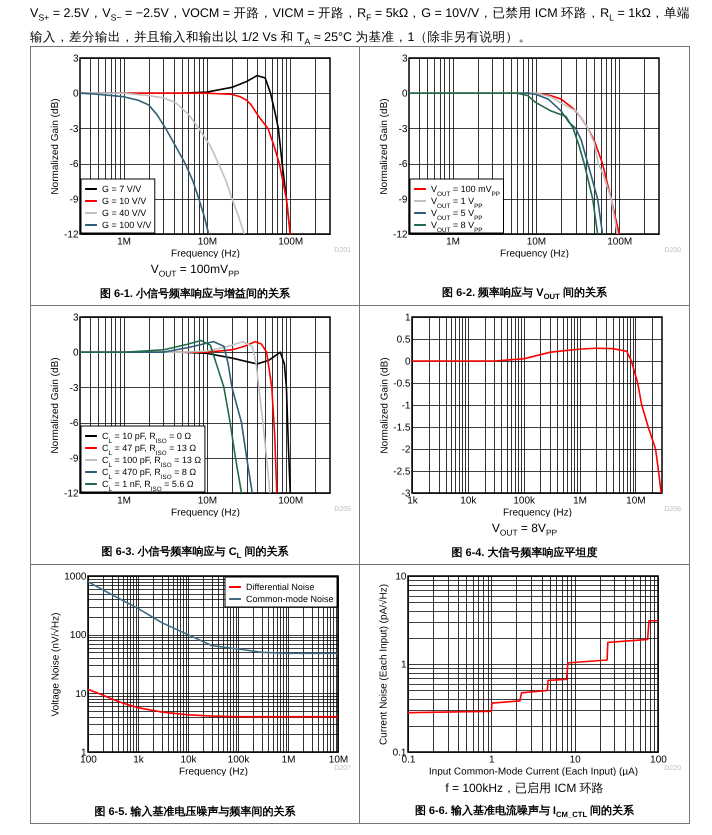 The image size is (712, 835). What do you see at coordinates (195, 552) in the screenshot?
I see `text: 图 6-3. 小信号频率响应与 C$_{L}$ 间的关系` at bounding box center [195, 552].